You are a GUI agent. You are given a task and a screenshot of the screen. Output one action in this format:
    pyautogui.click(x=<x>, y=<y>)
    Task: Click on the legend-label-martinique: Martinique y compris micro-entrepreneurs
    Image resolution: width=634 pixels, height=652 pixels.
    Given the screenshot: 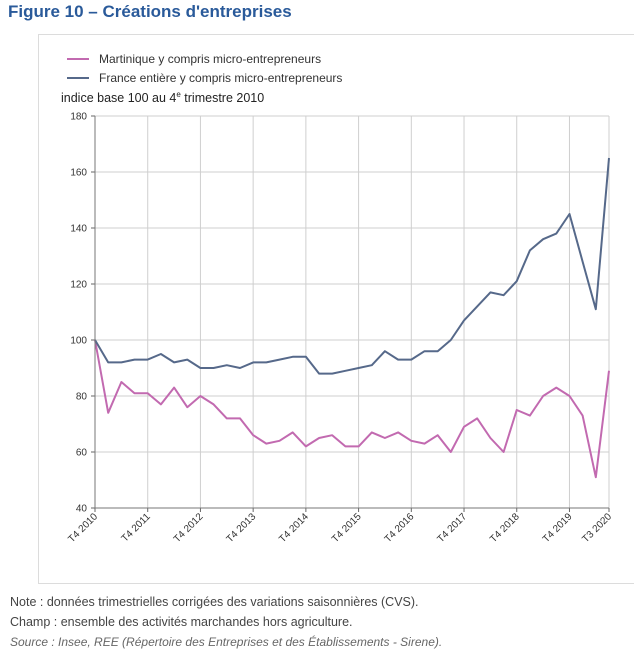 What is the action you would take?
    pyautogui.click(x=210, y=59)
    